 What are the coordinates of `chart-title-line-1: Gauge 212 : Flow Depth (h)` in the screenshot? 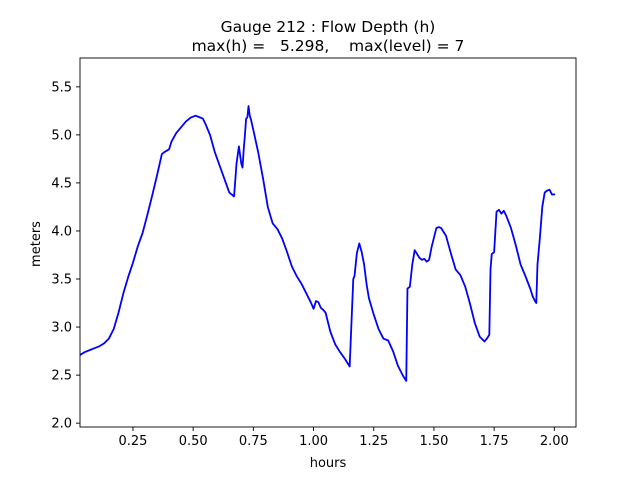 It's located at (328, 27).